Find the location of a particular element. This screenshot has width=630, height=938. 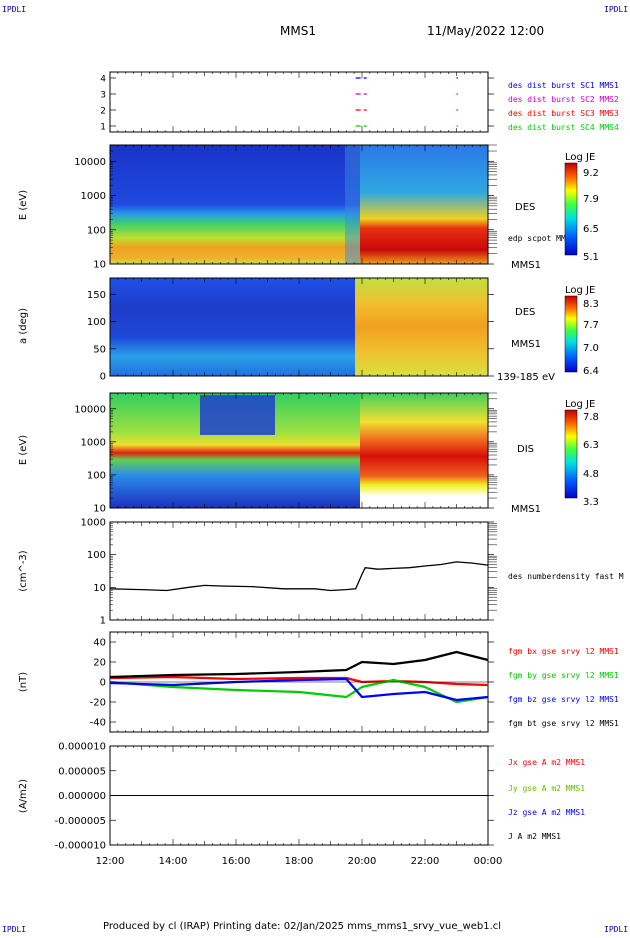

legend-burst-mms3: des dist burst SC3 MMS3 is located at coordinates (563, 113).